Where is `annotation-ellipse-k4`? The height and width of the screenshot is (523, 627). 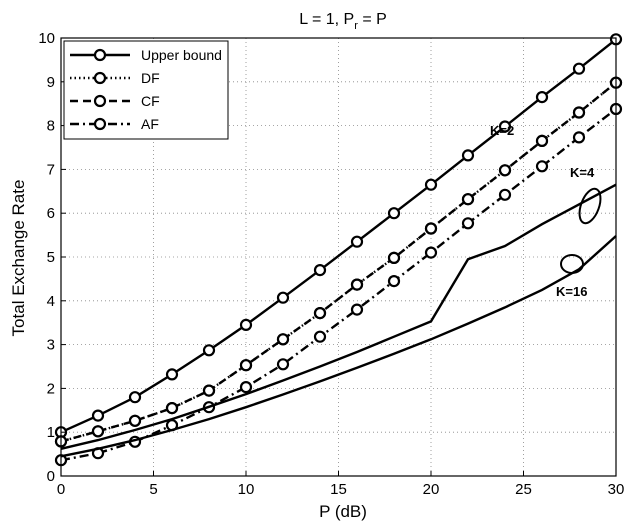 annotation-ellipse-k4 is located at coordinates (590, 206).